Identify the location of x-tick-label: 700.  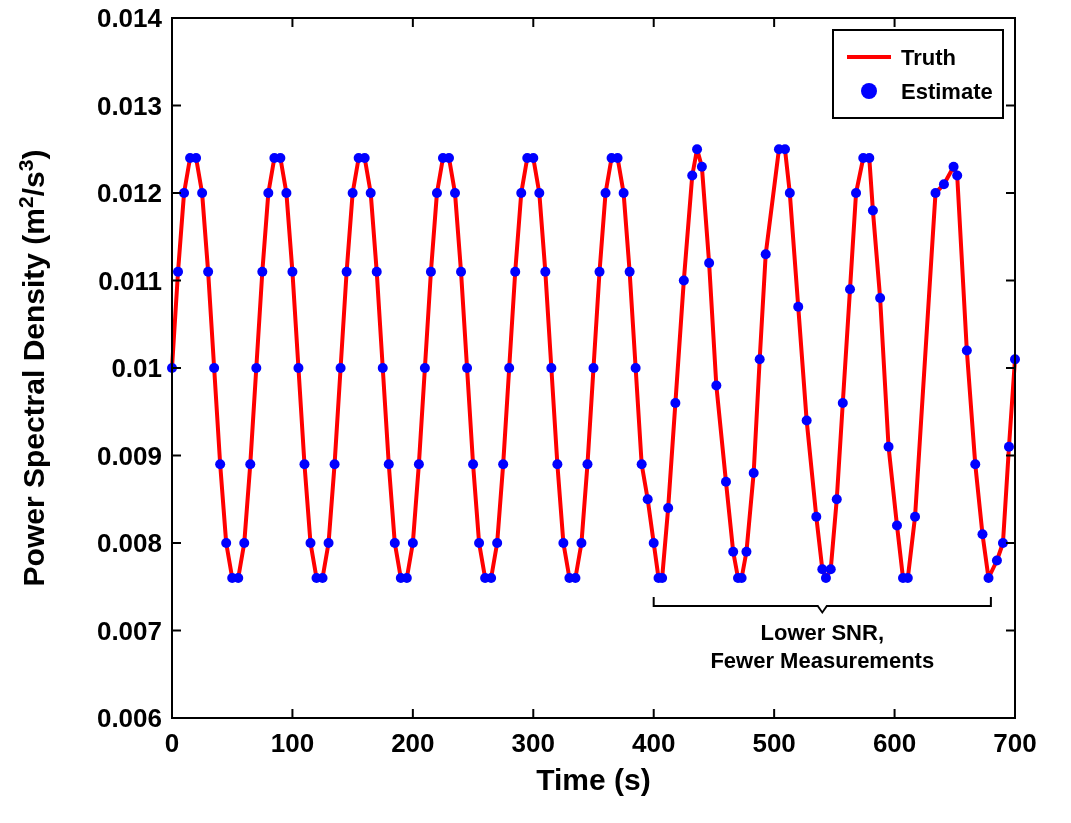
(1015, 743).